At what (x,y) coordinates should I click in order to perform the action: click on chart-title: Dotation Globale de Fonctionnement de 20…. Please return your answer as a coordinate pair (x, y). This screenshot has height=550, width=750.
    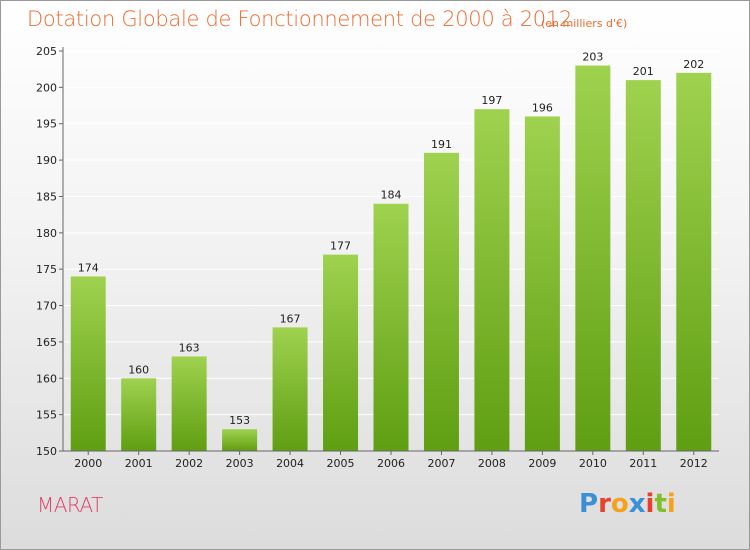
    Looking at the image, I should click on (299, 19).